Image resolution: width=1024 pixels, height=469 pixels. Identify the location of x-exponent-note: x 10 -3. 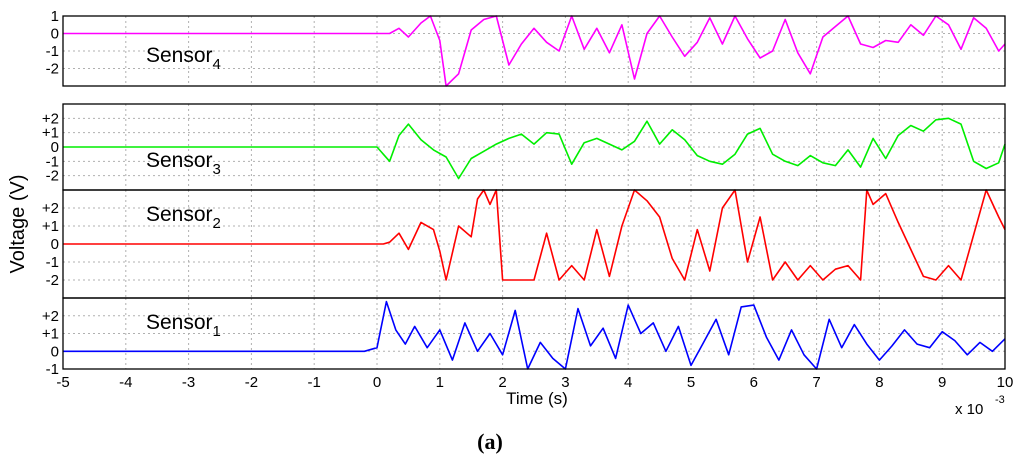
(980, 406).